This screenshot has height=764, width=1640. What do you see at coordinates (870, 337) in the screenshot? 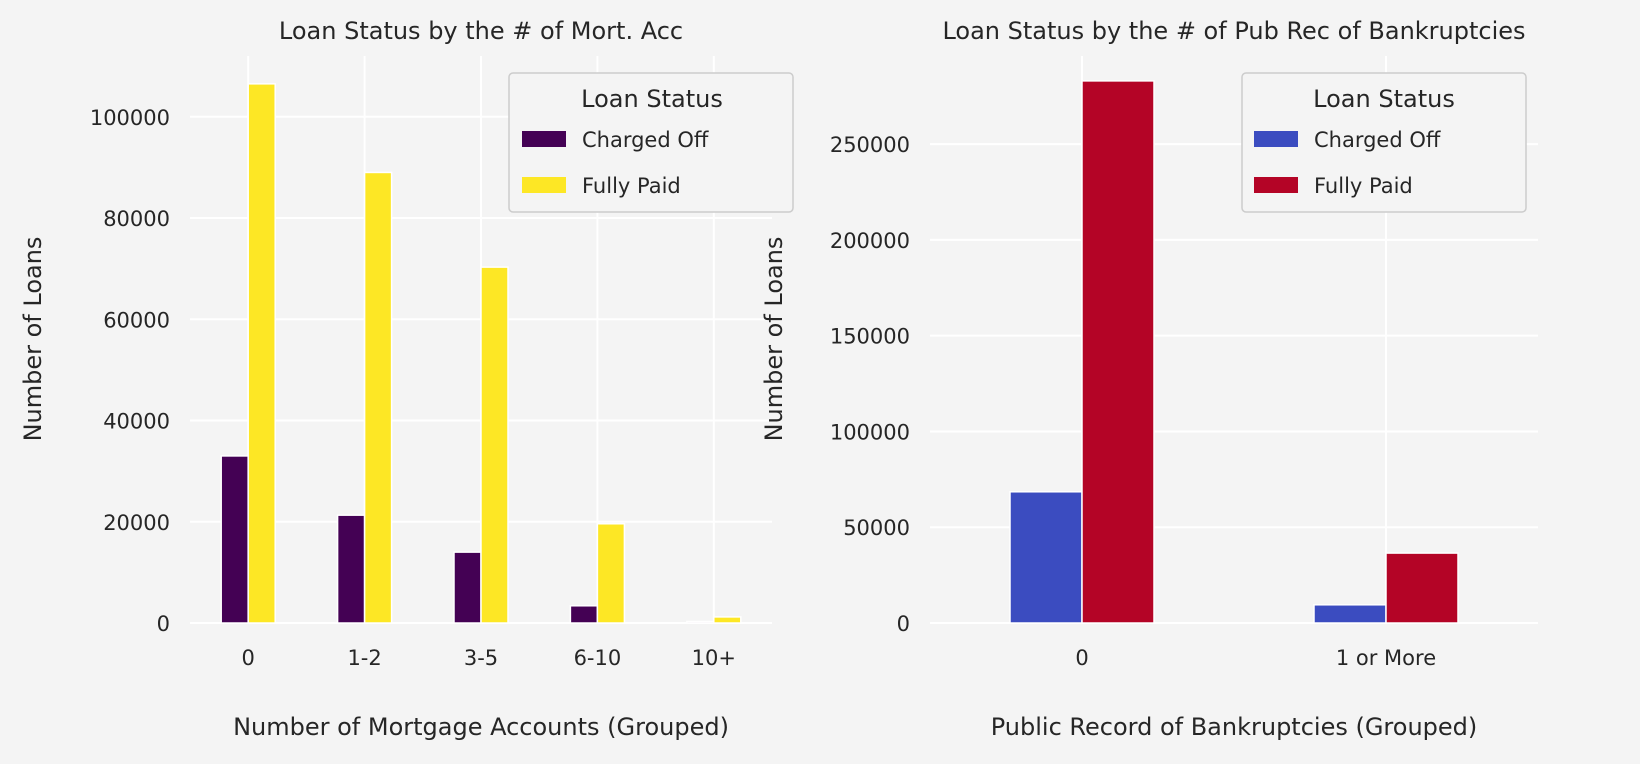
I see `y-tick-label-150000: 150000` at bounding box center [870, 337].